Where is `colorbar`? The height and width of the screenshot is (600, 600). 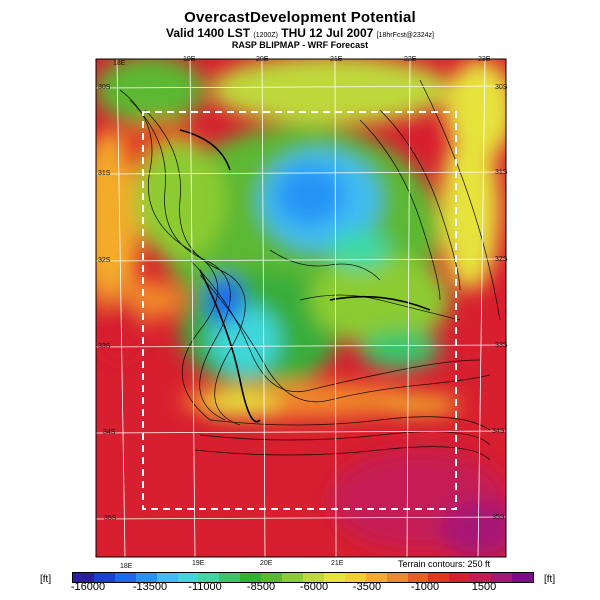
colorbar is located at coordinates (303, 577).